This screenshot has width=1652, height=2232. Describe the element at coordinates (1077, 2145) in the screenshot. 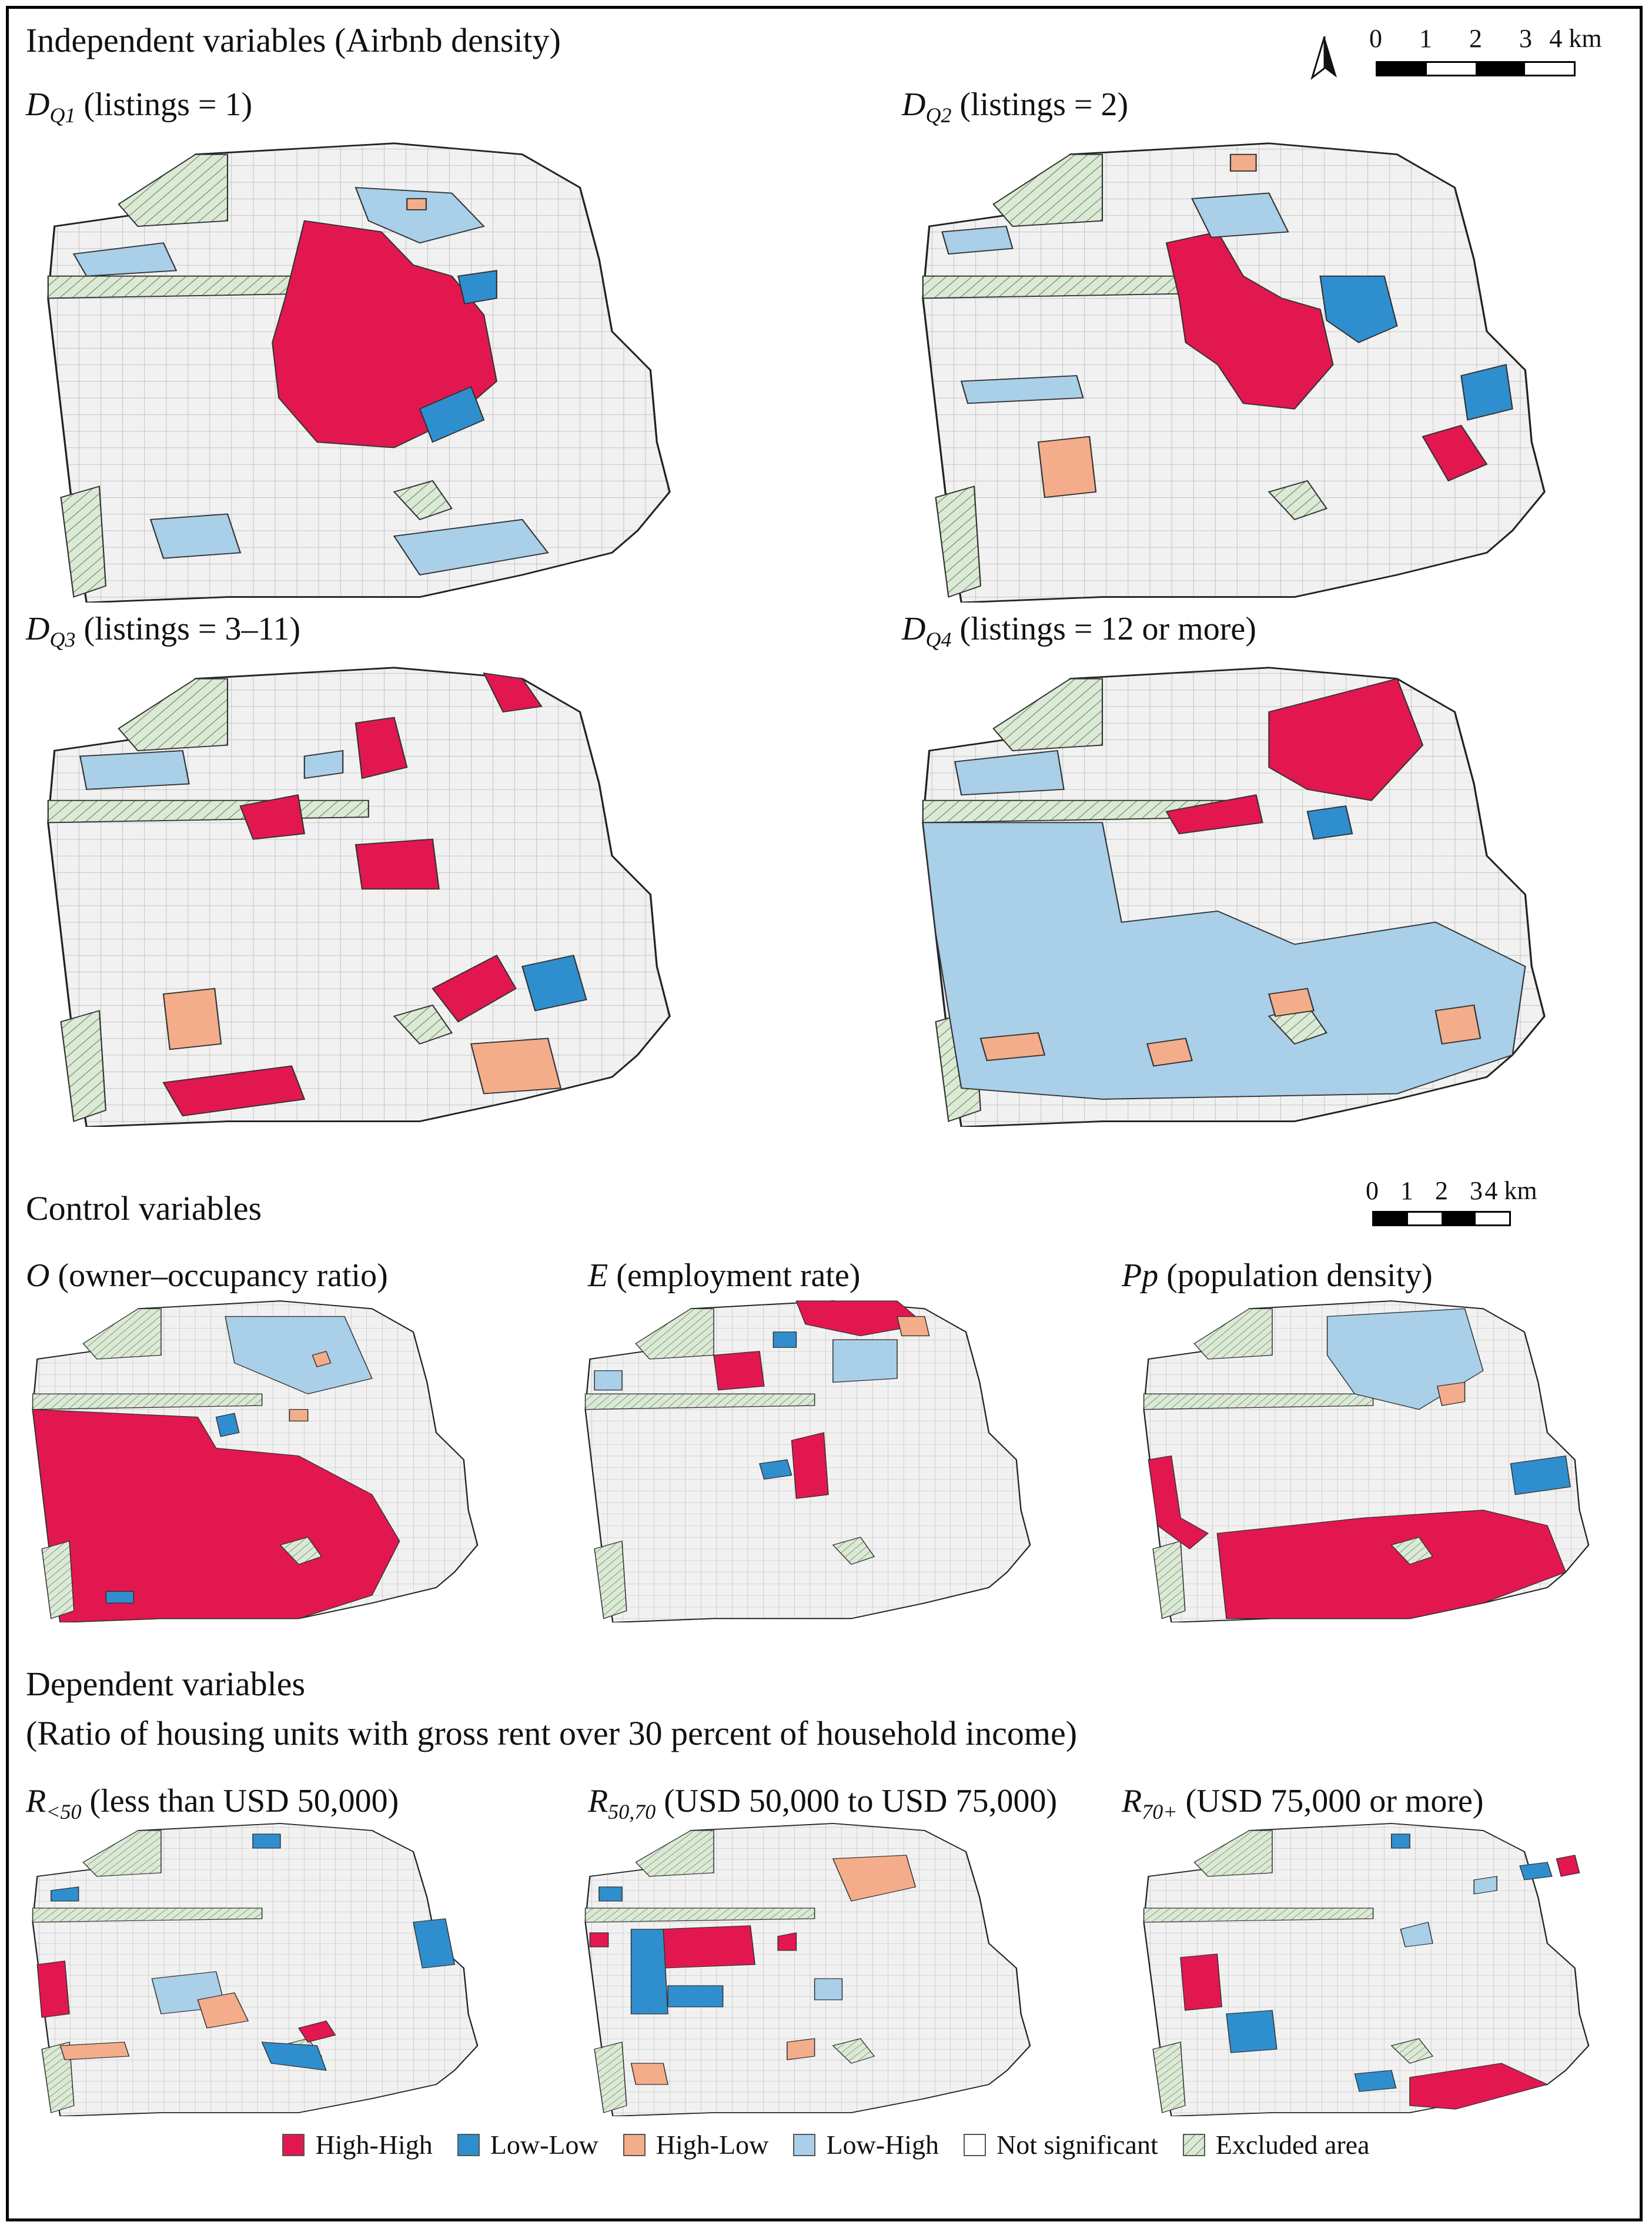

I see `legend-label: Not significant` at that location.